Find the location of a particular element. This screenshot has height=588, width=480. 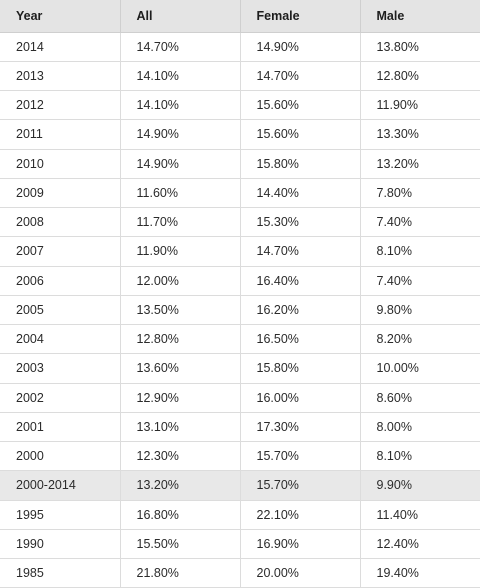

cell-year: 2002 is located at coordinates (60, 398).